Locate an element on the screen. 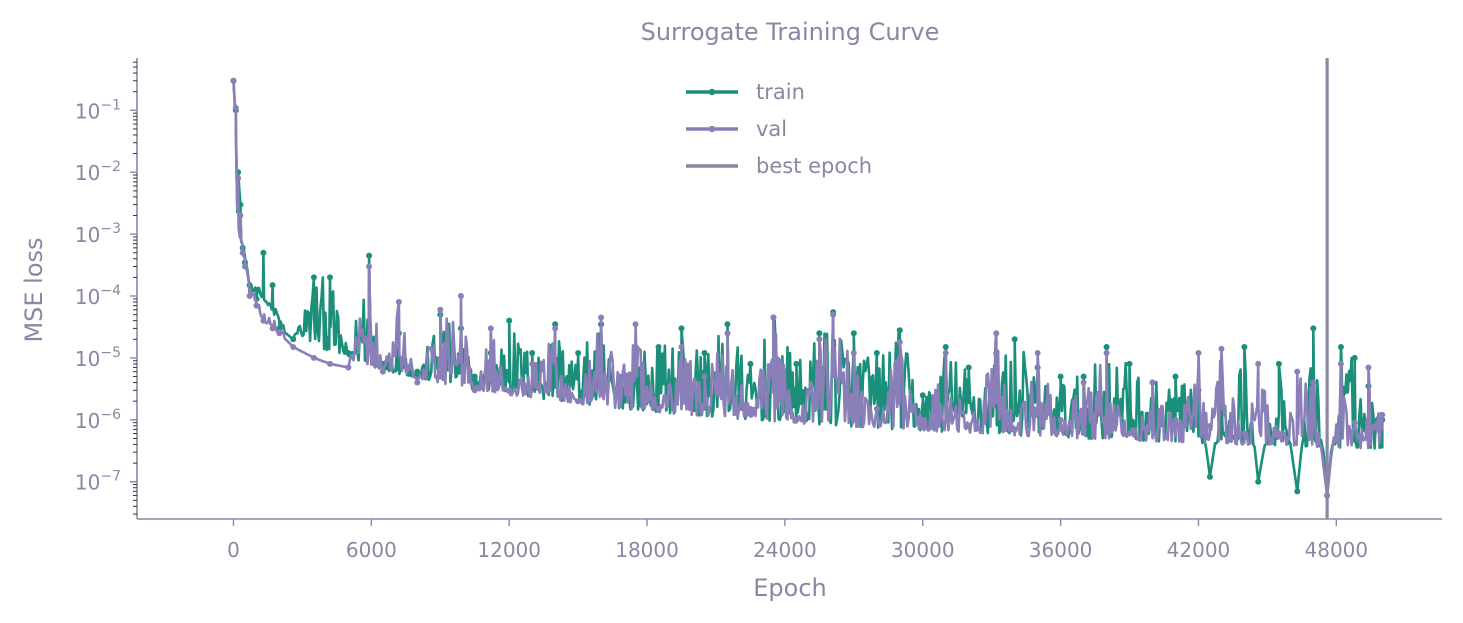 The width and height of the screenshot is (1463, 623). legend-item-val: val is located at coordinates (736, 129).